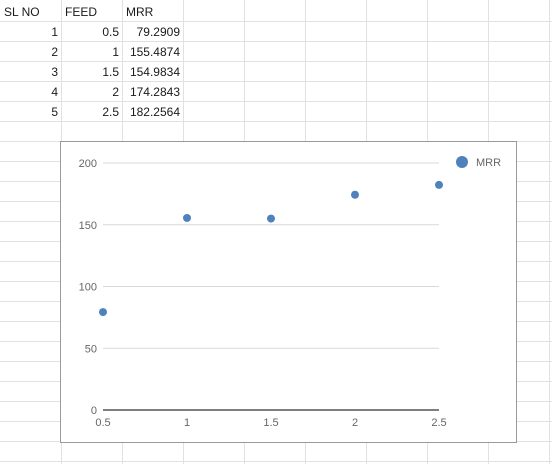  Describe the element at coordinates (270, 423) in the screenshot. I see `x-tick-label: 1.5` at that location.